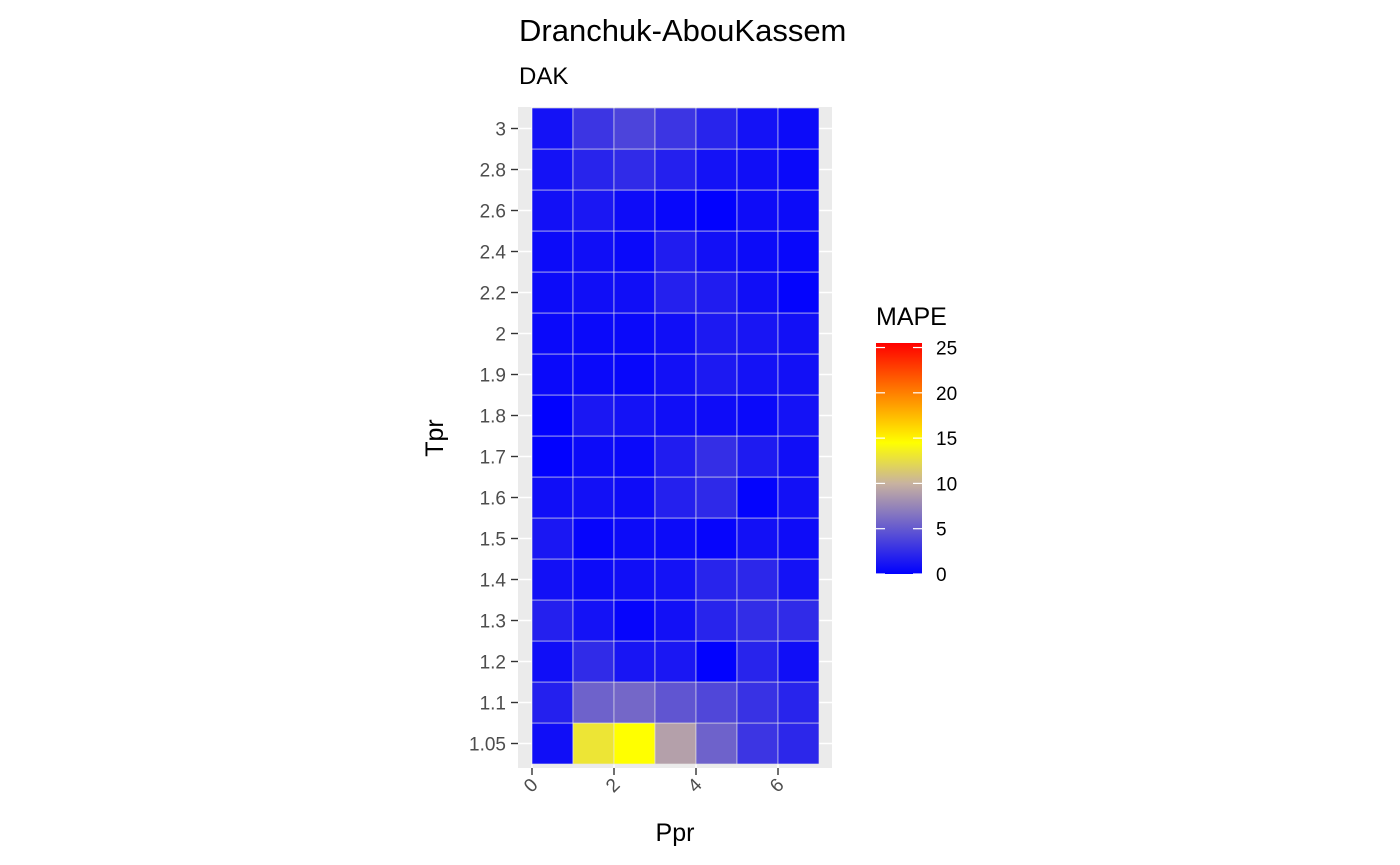  What do you see at coordinates (493, 376) in the screenshot?
I see `y-tick-label: 1.9` at bounding box center [493, 376].